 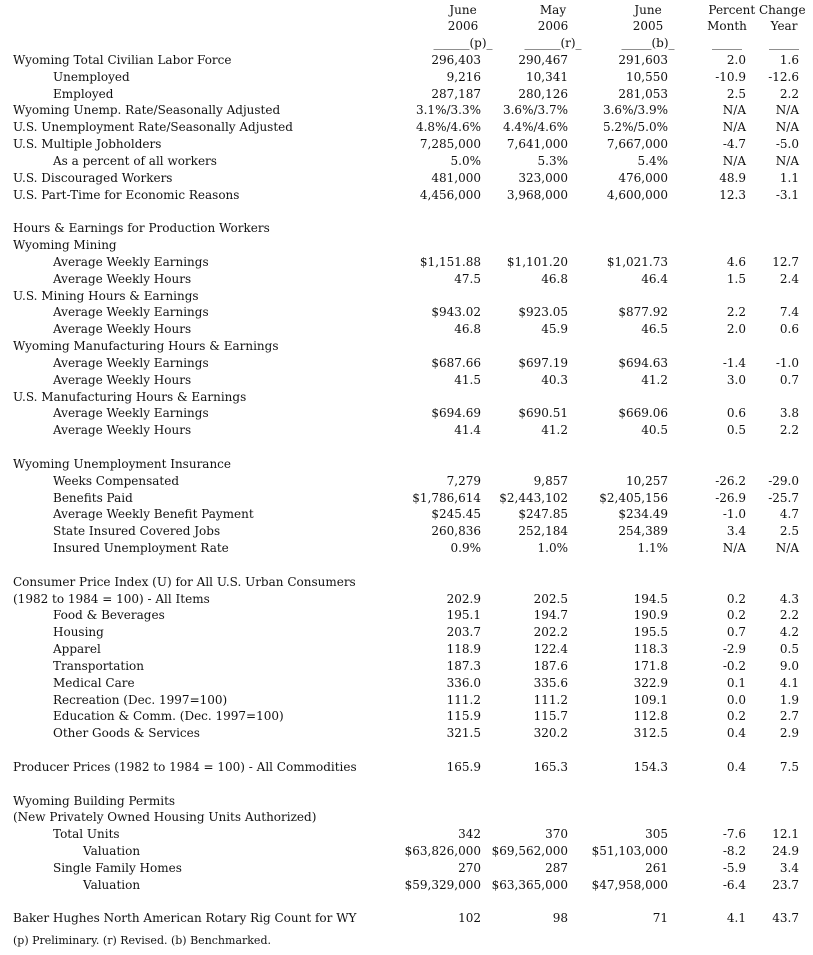 I want to click on column-header: Month, so click(x=727, y=26).